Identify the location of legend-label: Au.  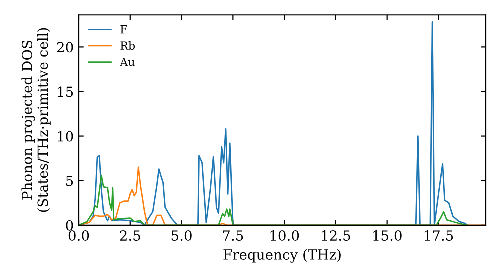
(127, 62).